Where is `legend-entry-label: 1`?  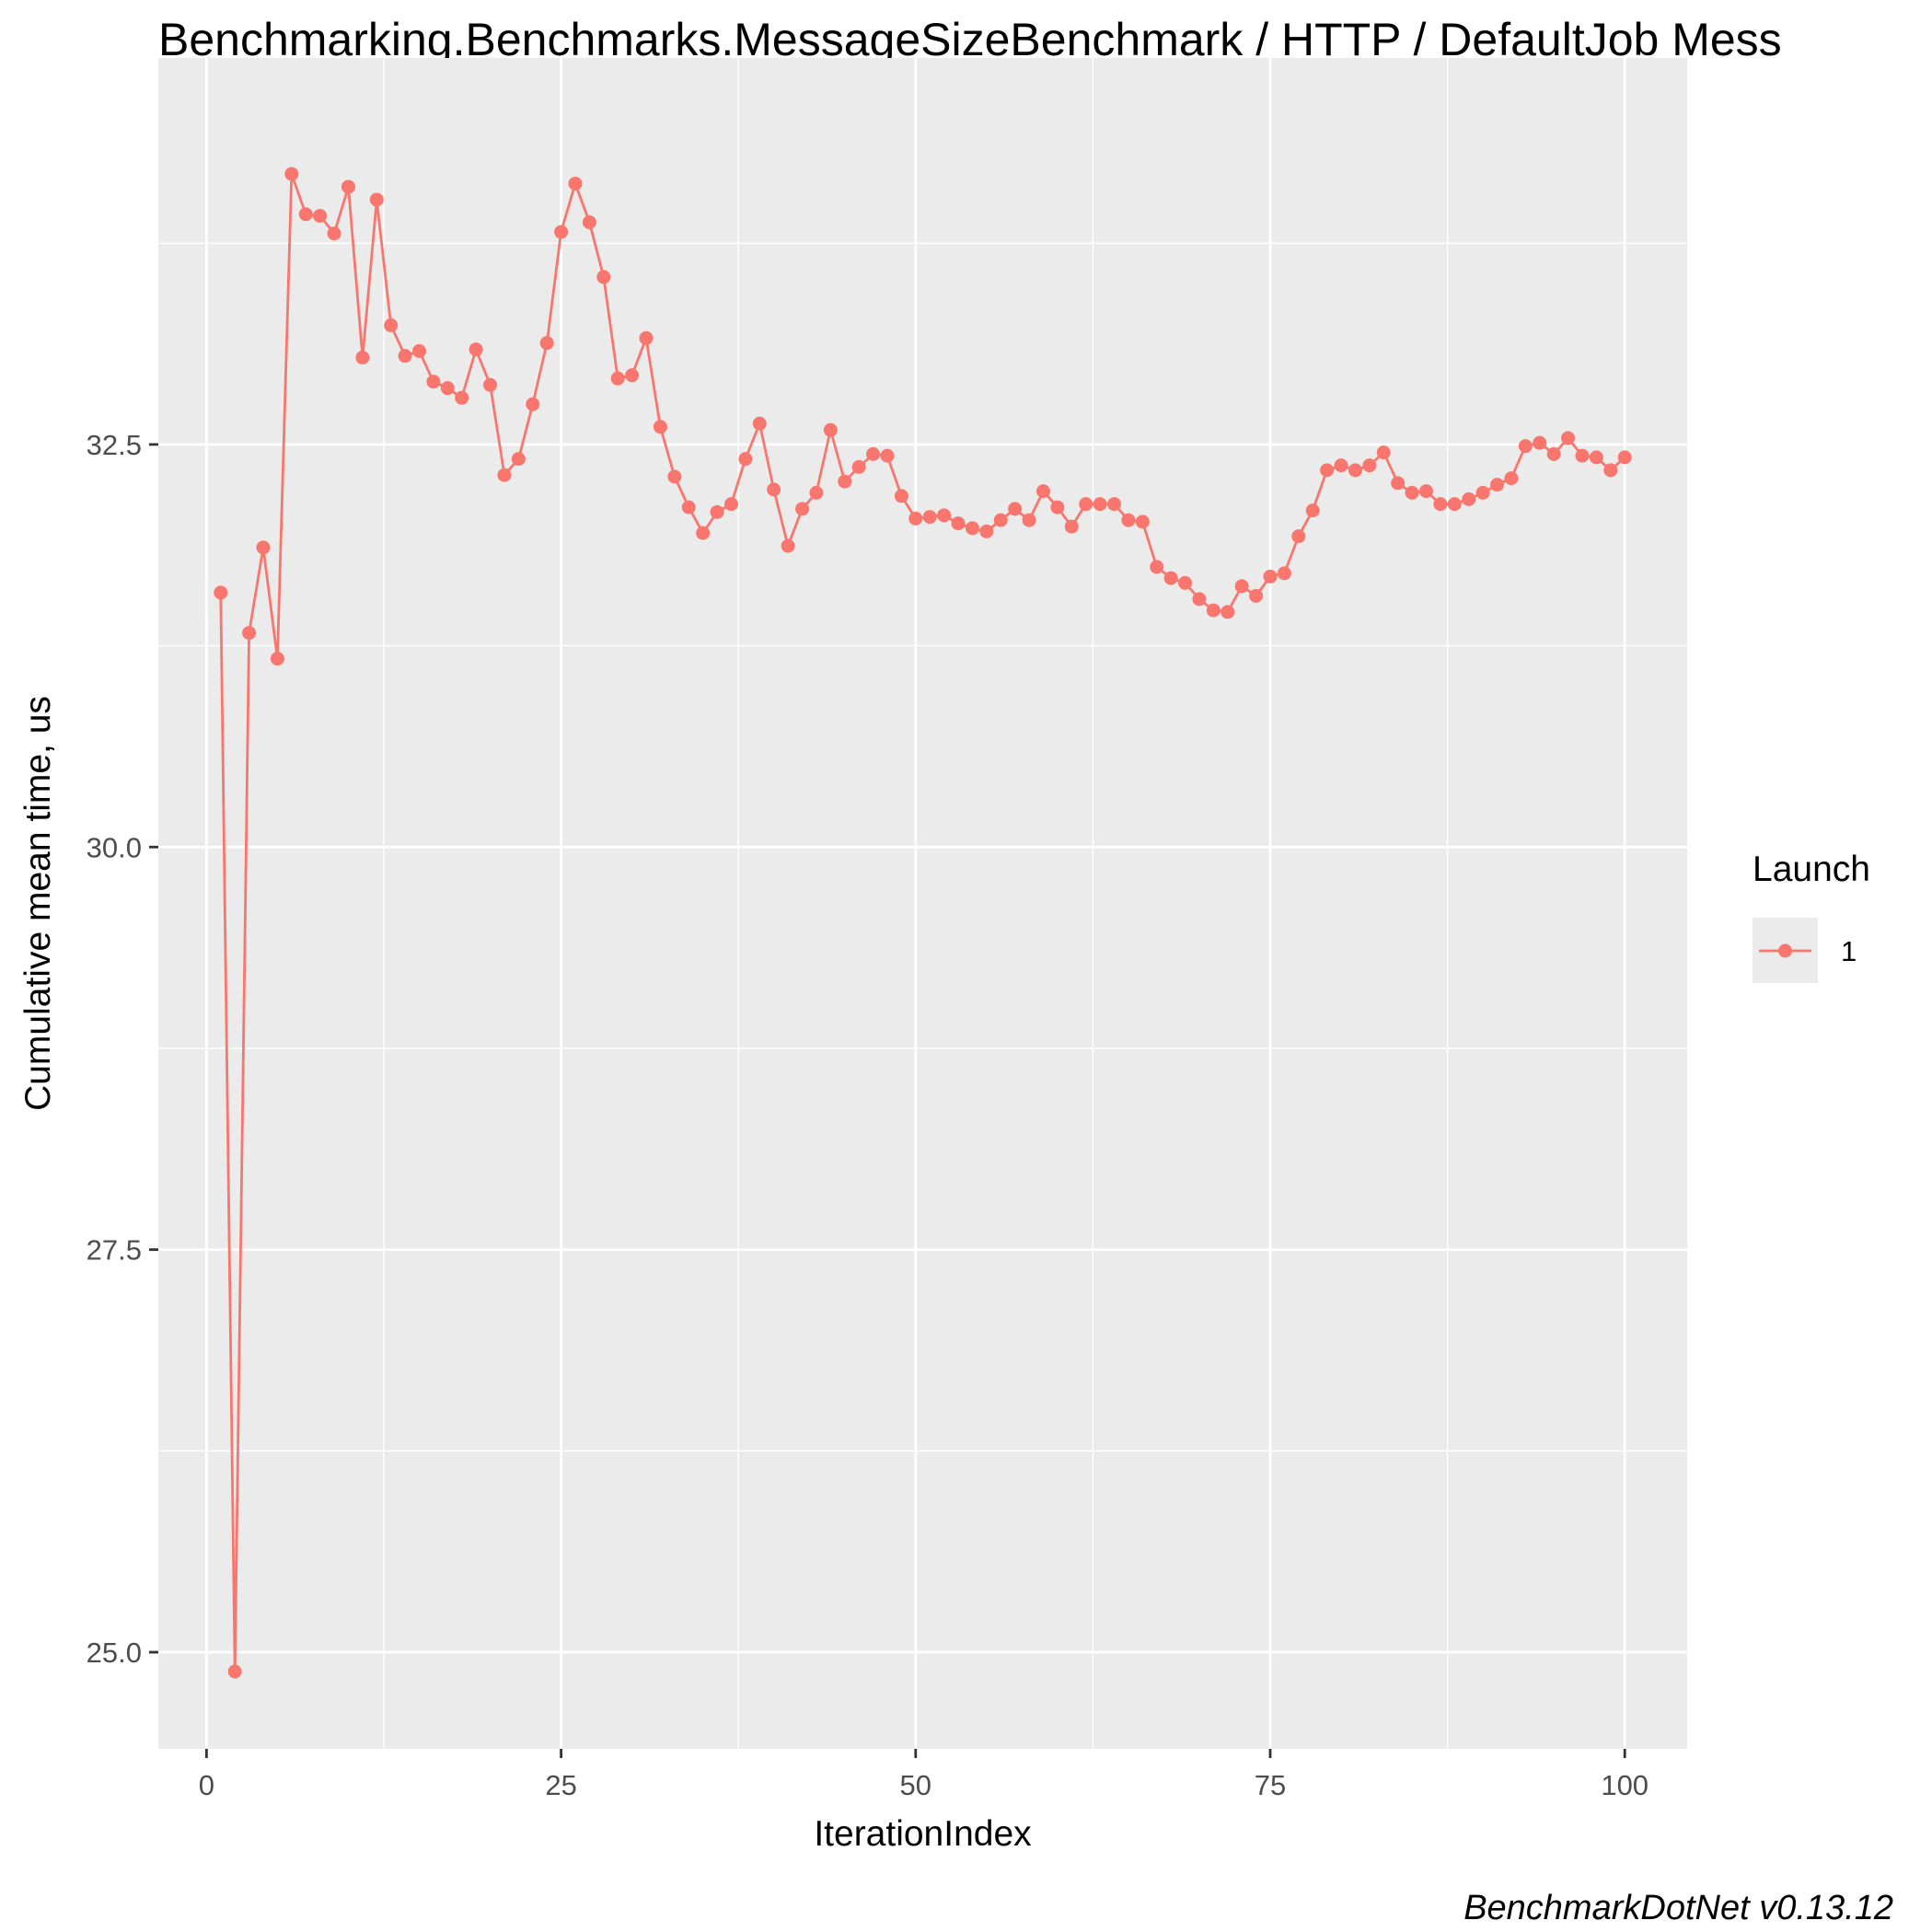
legend-entry-label: 1 is located at coordinates (1849, 951).